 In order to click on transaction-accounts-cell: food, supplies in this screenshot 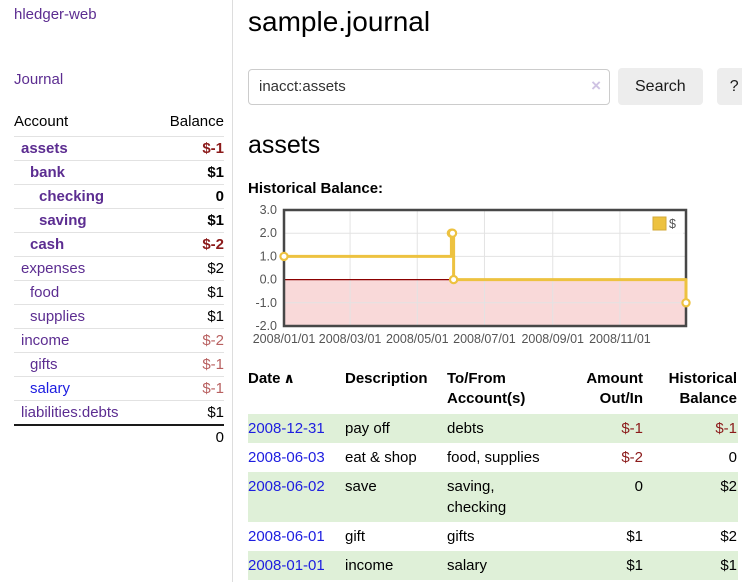, I will do `click(493, 457)`.